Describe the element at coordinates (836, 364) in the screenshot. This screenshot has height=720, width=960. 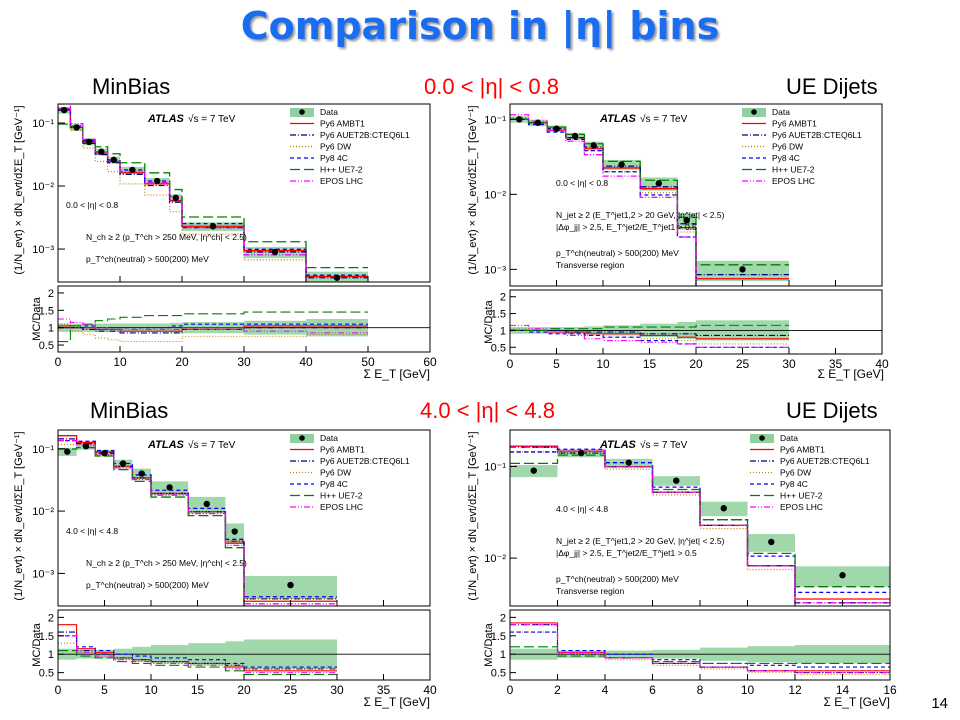
I see `x-tick-label: 35` at that location.